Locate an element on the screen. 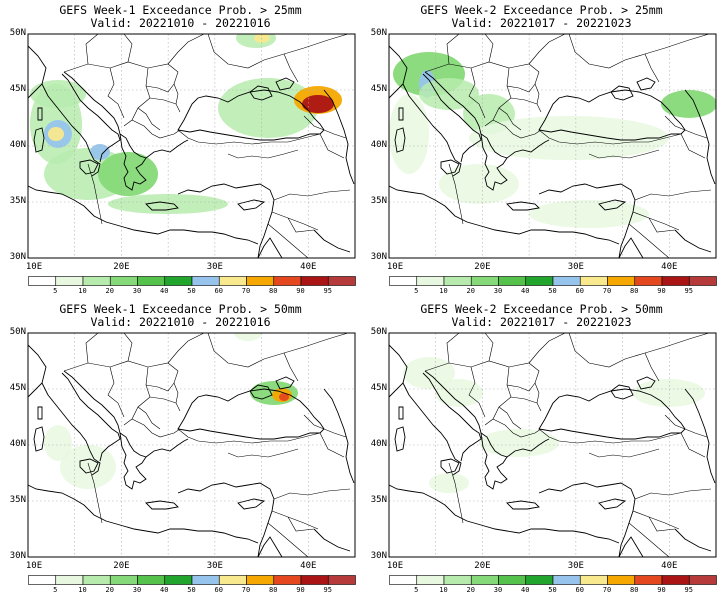 The height and width of the screenshot is (598, 722). colorbar-label: 60 is located at coordinates (579, 291).